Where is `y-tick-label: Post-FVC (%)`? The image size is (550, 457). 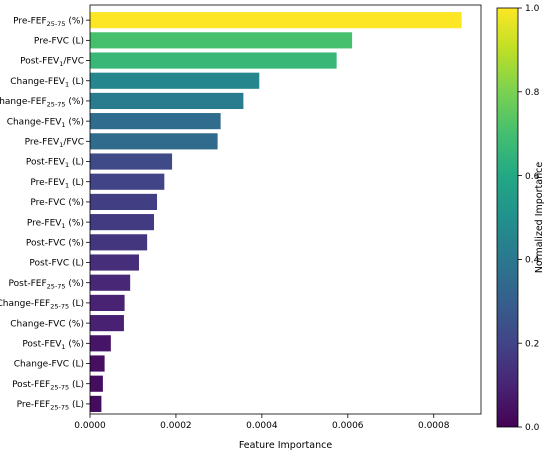
y-tick-label: Post-FVC (%) is located at coordinates (55, 244).